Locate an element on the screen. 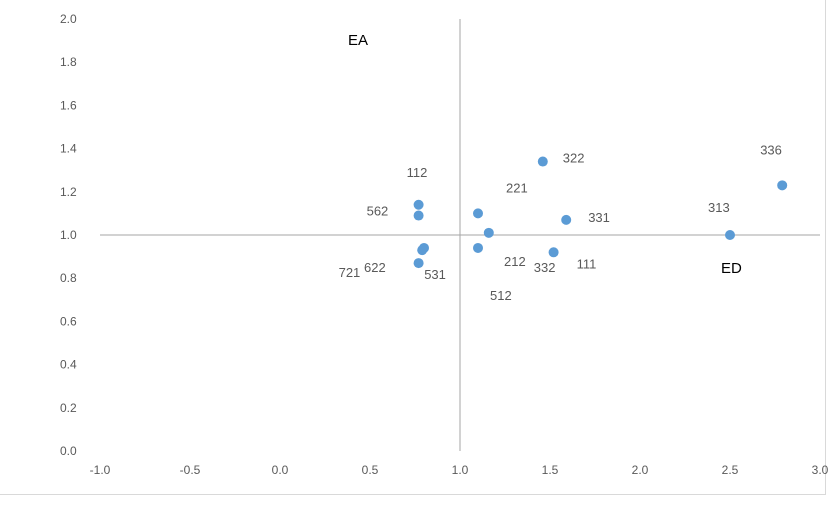  annotation-ea: EA is located at coordinates (358, 40).